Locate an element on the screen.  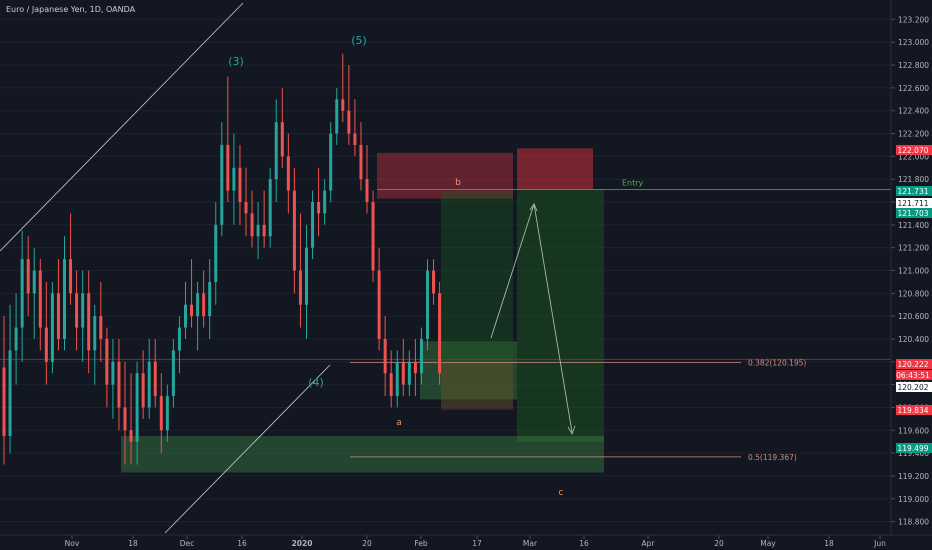
price-tag-label: 122.070 is located at coordinates (912, 150).